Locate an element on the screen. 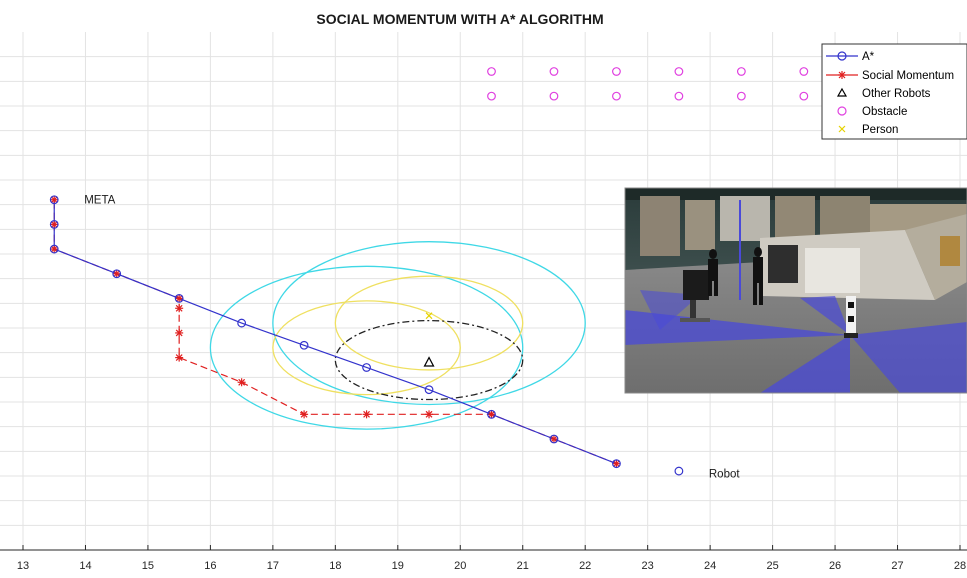 This screenshot has height=578, width=967. legend-label-obstacle: Obstacle is located at coordinates (884, 112).